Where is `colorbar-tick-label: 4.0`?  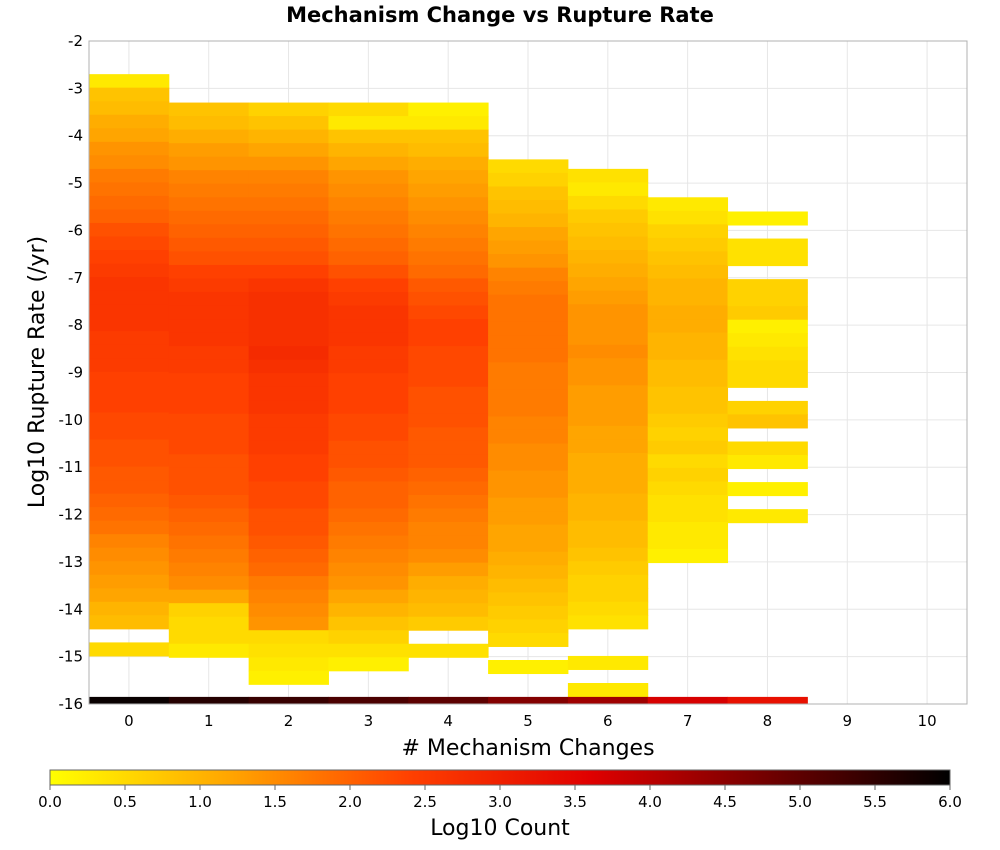
colorbar-tick-label: 4.0 is located at coordinates (650, 802).